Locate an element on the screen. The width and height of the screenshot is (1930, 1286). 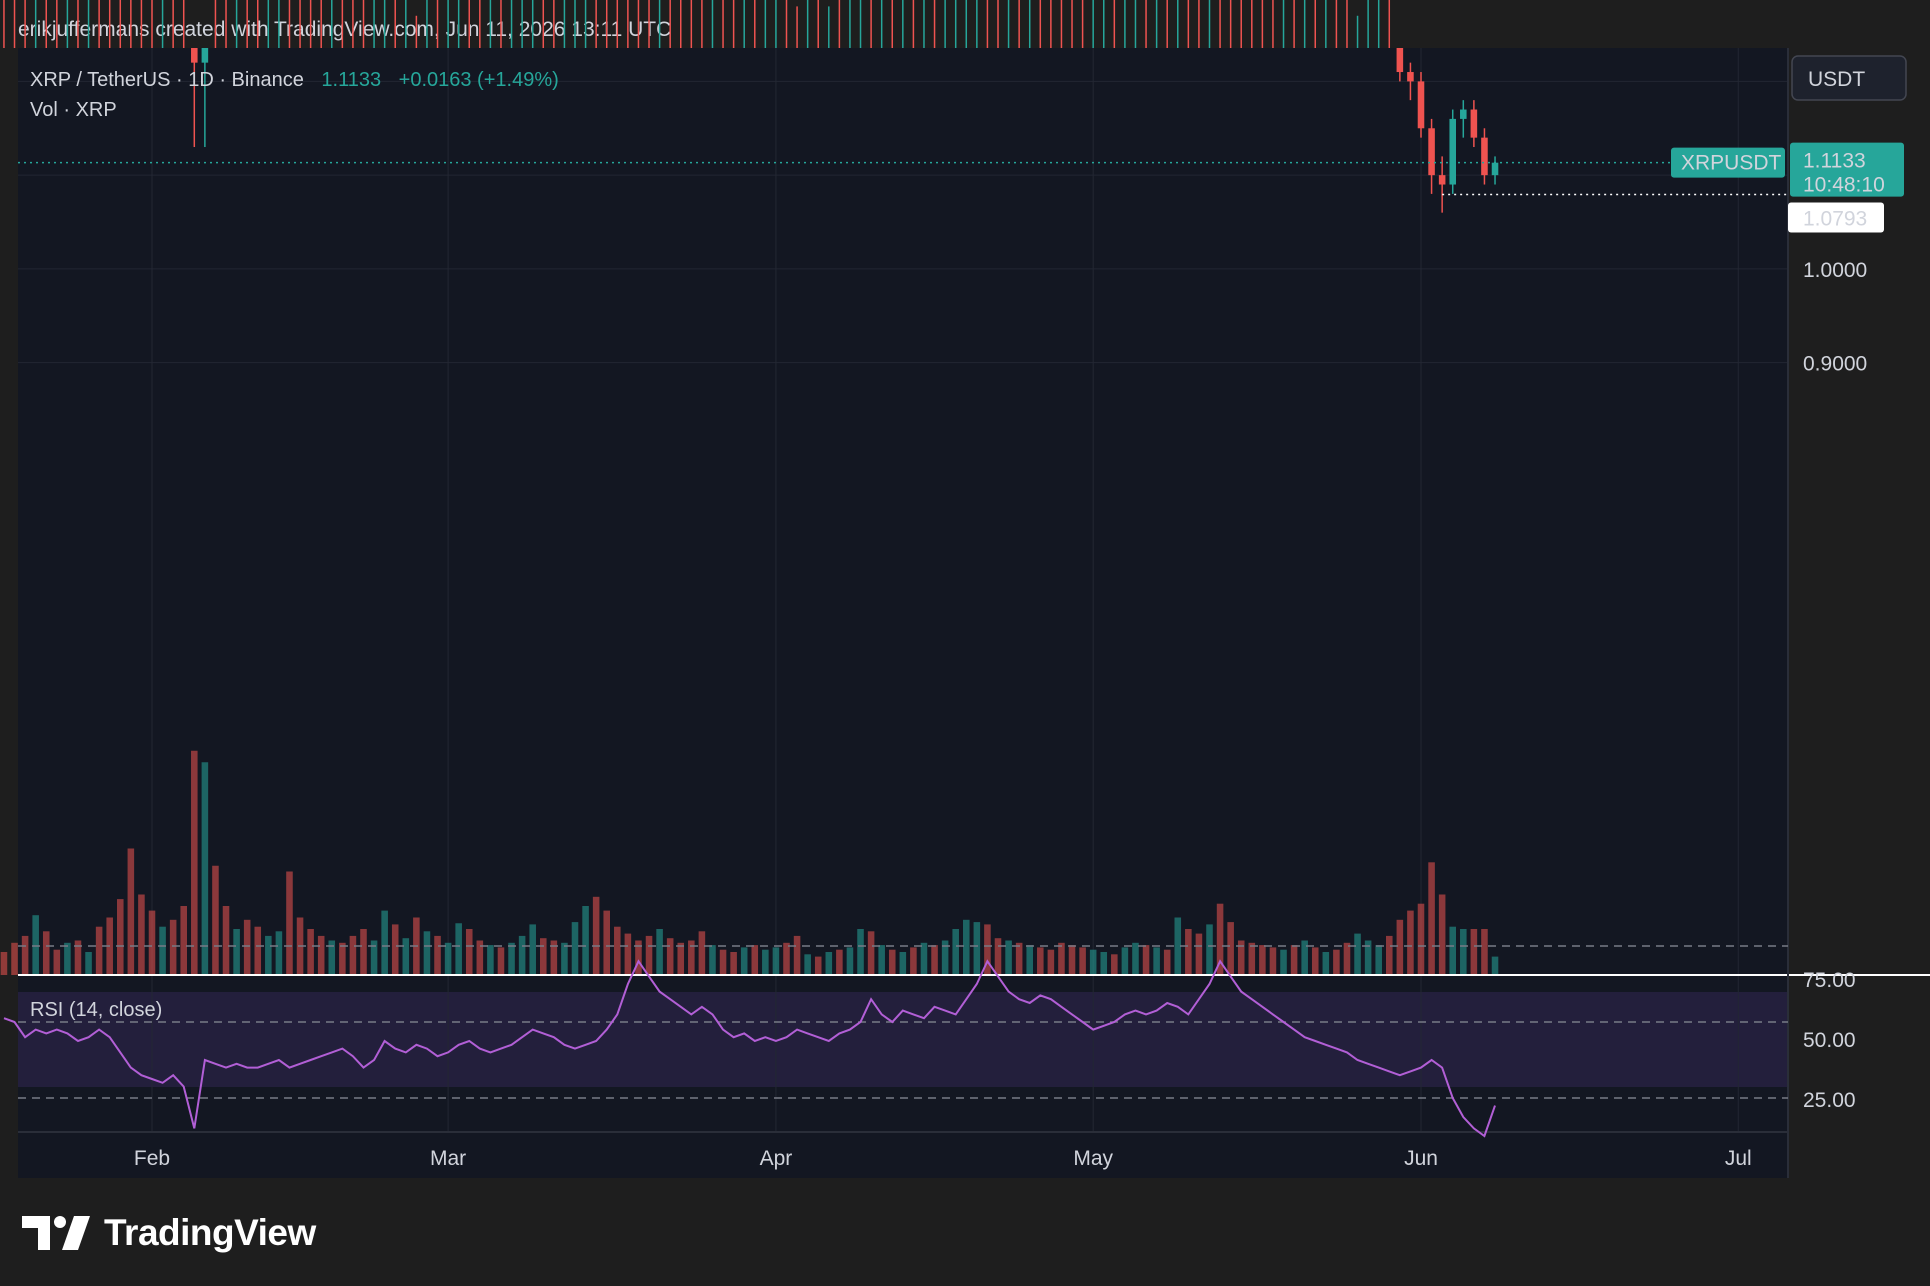
time-tick-label: Apr is located at coordinates (776, 1158).